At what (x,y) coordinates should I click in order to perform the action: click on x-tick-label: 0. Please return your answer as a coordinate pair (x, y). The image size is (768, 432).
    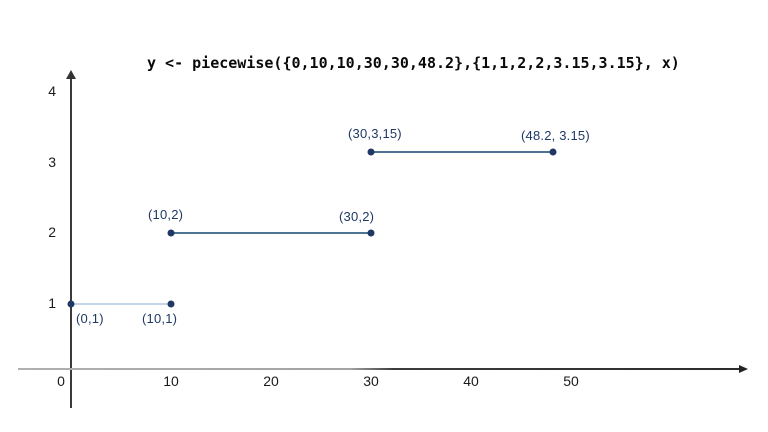
    Looking at the image, I should click on (61, 381).